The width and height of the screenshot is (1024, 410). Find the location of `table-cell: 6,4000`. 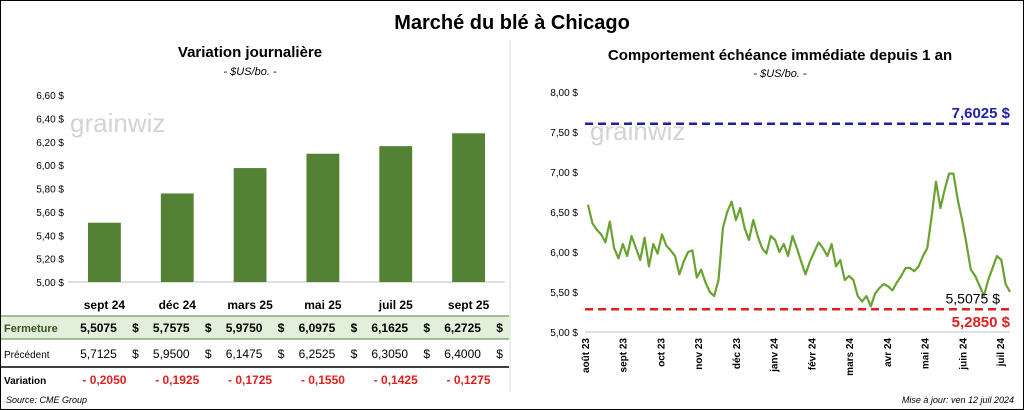

table-cell: 6,4000 is located at coordinates (462, 354).